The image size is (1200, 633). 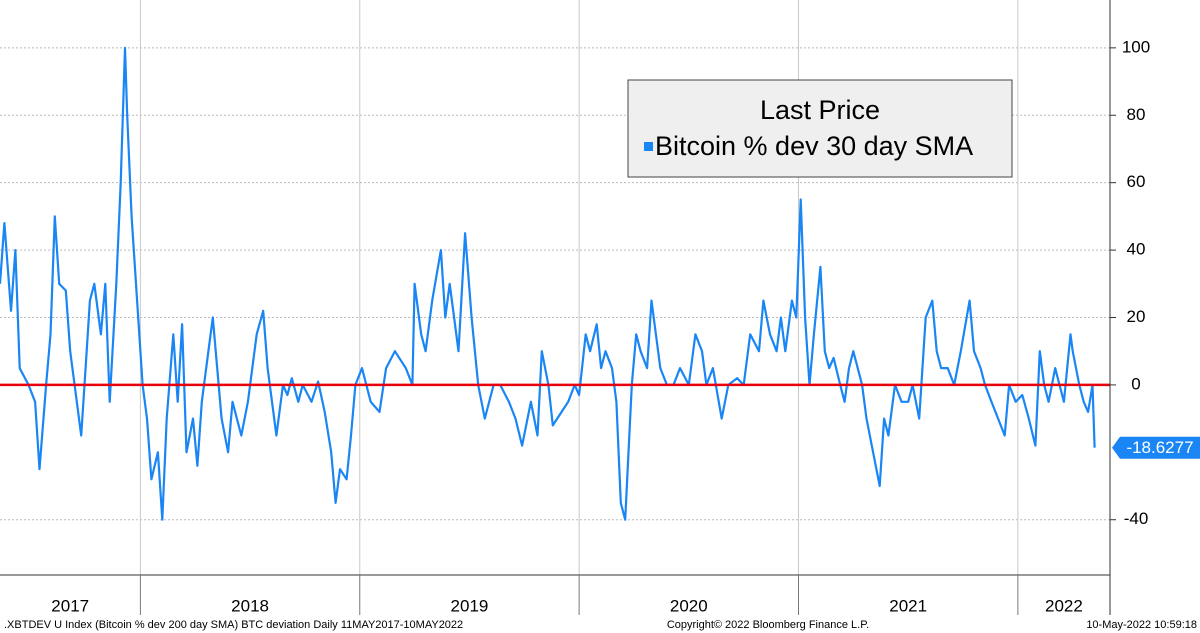 I want to click on y-tick-label: 60, so click(x=1136, y=181).